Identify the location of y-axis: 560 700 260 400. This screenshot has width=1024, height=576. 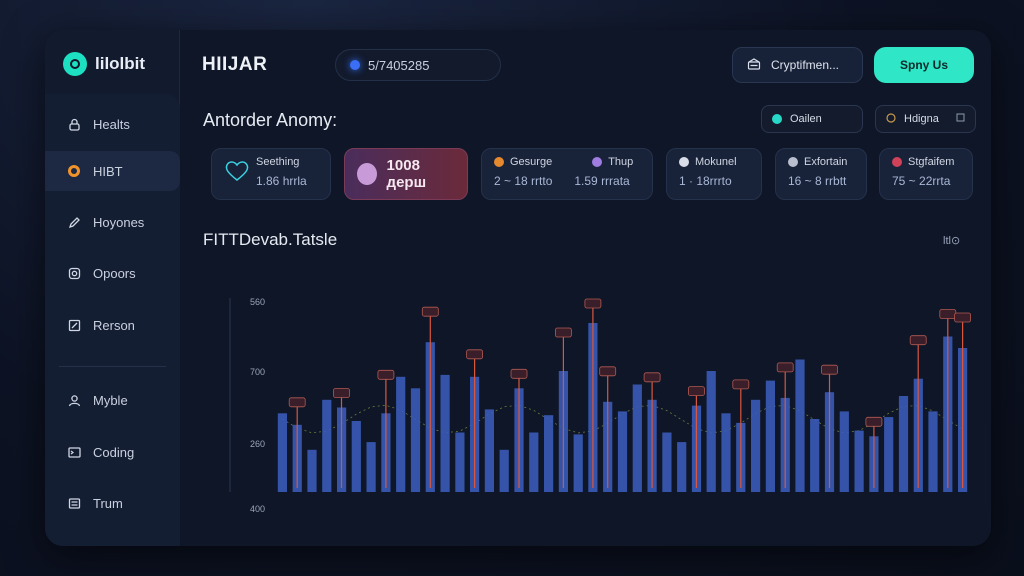
(257, 405).